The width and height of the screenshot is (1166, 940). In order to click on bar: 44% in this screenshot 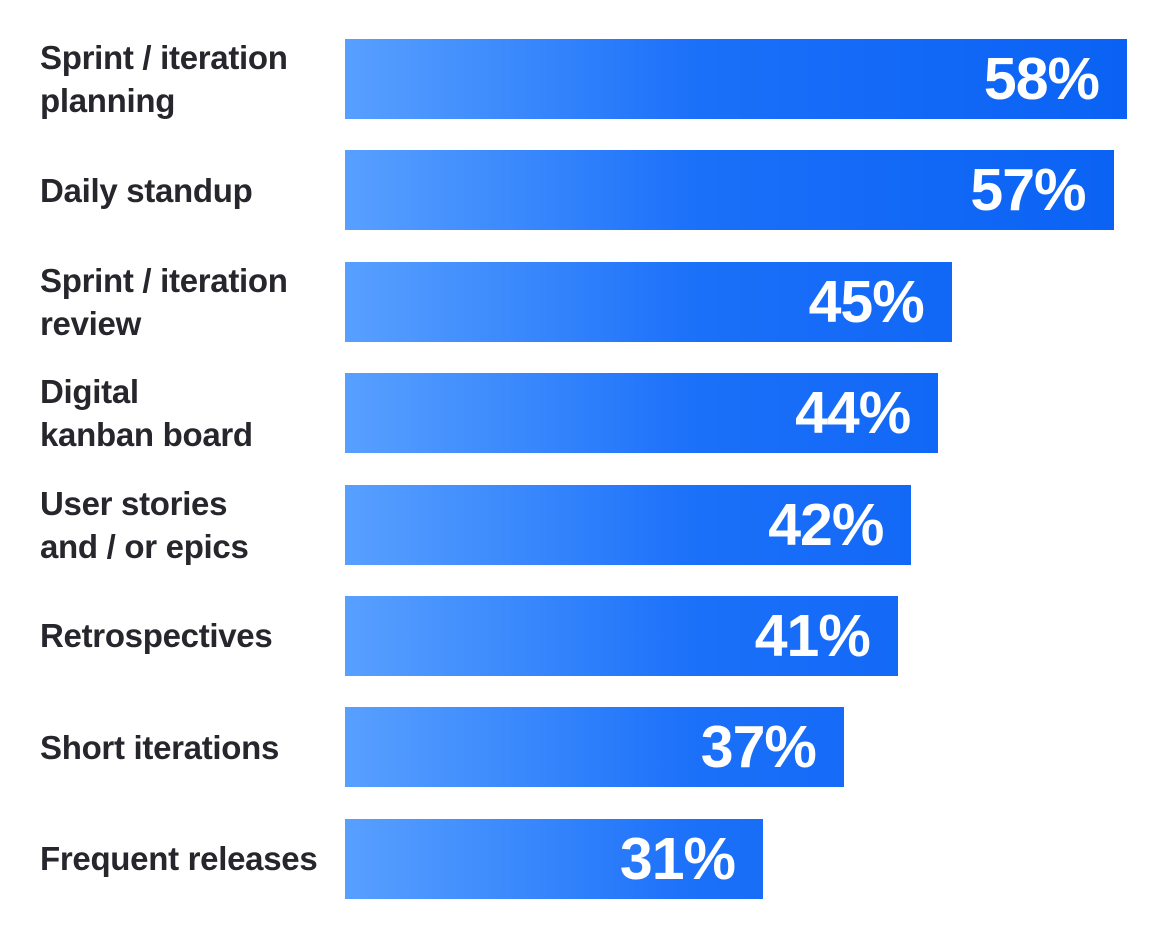, I will do `click(642, 413)`.